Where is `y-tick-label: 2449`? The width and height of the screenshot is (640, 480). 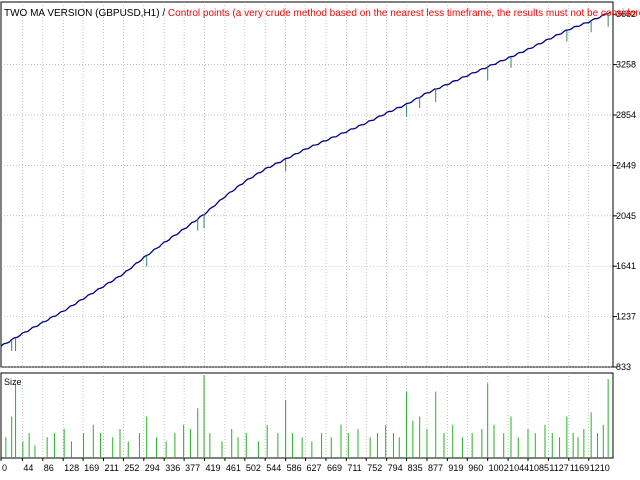 y-tick-label: 2449 is located at coordinates (626, 165).